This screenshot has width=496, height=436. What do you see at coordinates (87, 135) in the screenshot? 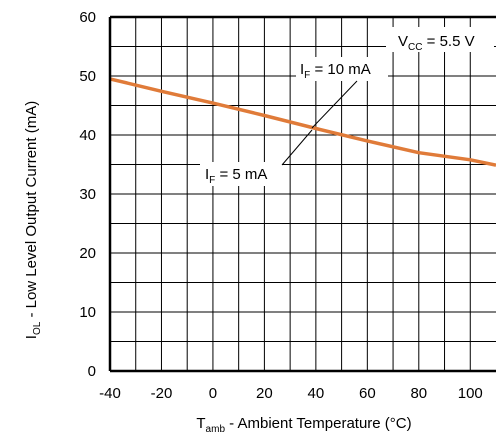
I see `y-tick-label: 40` at bounding box center [87, 135].